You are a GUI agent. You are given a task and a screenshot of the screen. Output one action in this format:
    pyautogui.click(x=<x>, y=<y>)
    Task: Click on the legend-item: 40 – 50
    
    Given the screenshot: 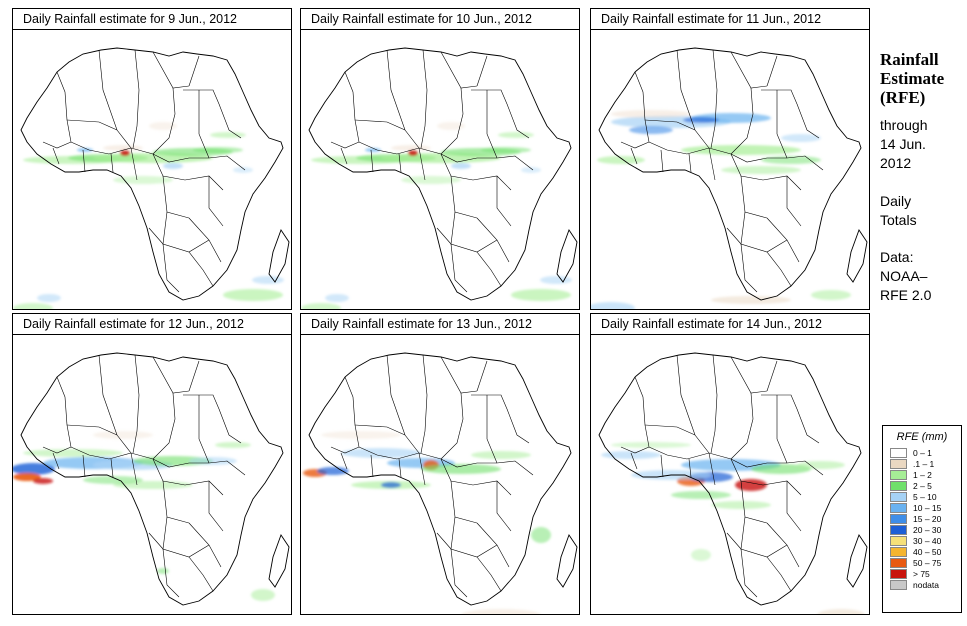 What is the action you would take?
    pyautogui.click(x=922, y=552)
    